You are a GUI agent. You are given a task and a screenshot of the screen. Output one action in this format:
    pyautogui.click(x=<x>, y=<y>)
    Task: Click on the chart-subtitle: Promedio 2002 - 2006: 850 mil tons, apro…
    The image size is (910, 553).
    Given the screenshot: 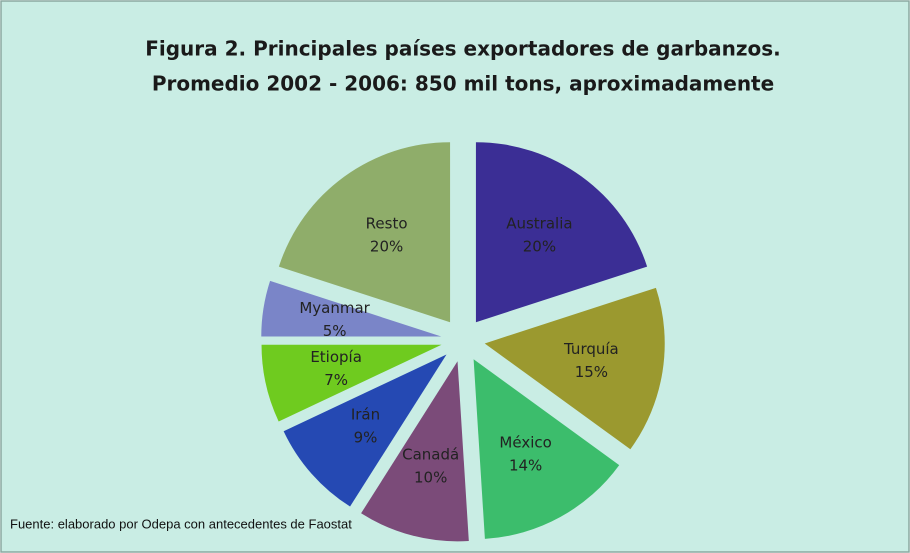 What is the action you would take?
    pyautogui.click(x=463, y=84)
    